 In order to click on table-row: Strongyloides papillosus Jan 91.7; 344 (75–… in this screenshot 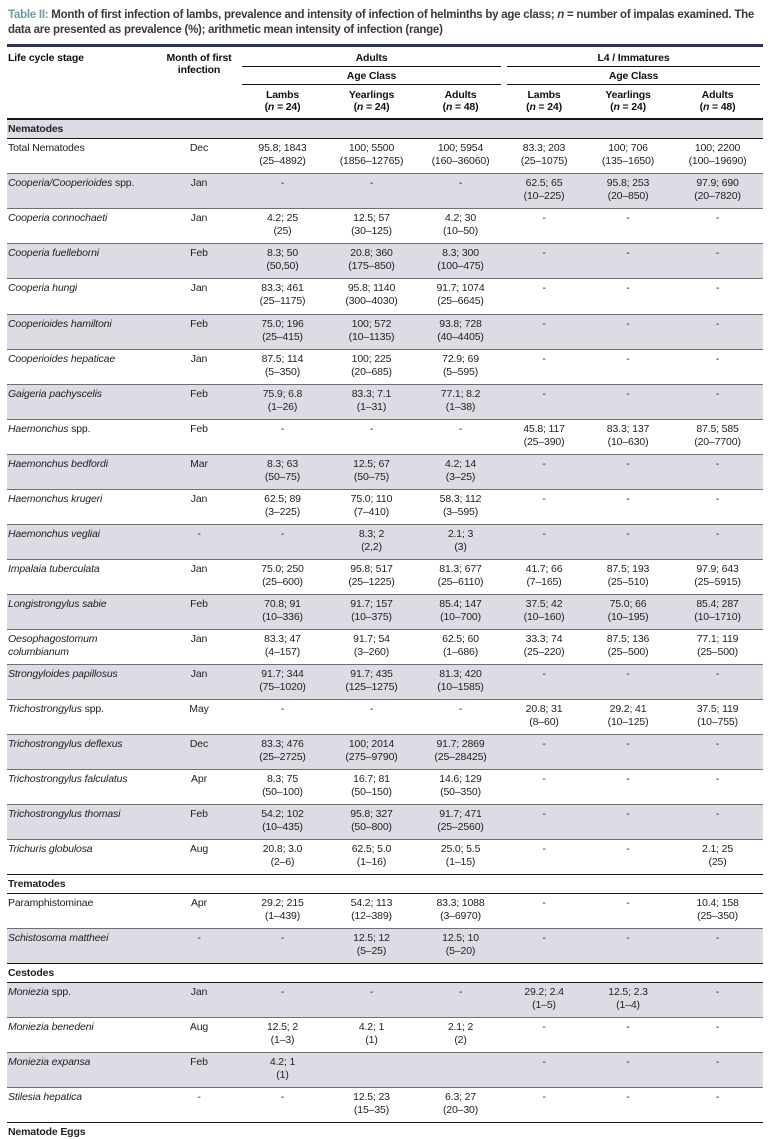, I will do `click(385, 681)`.